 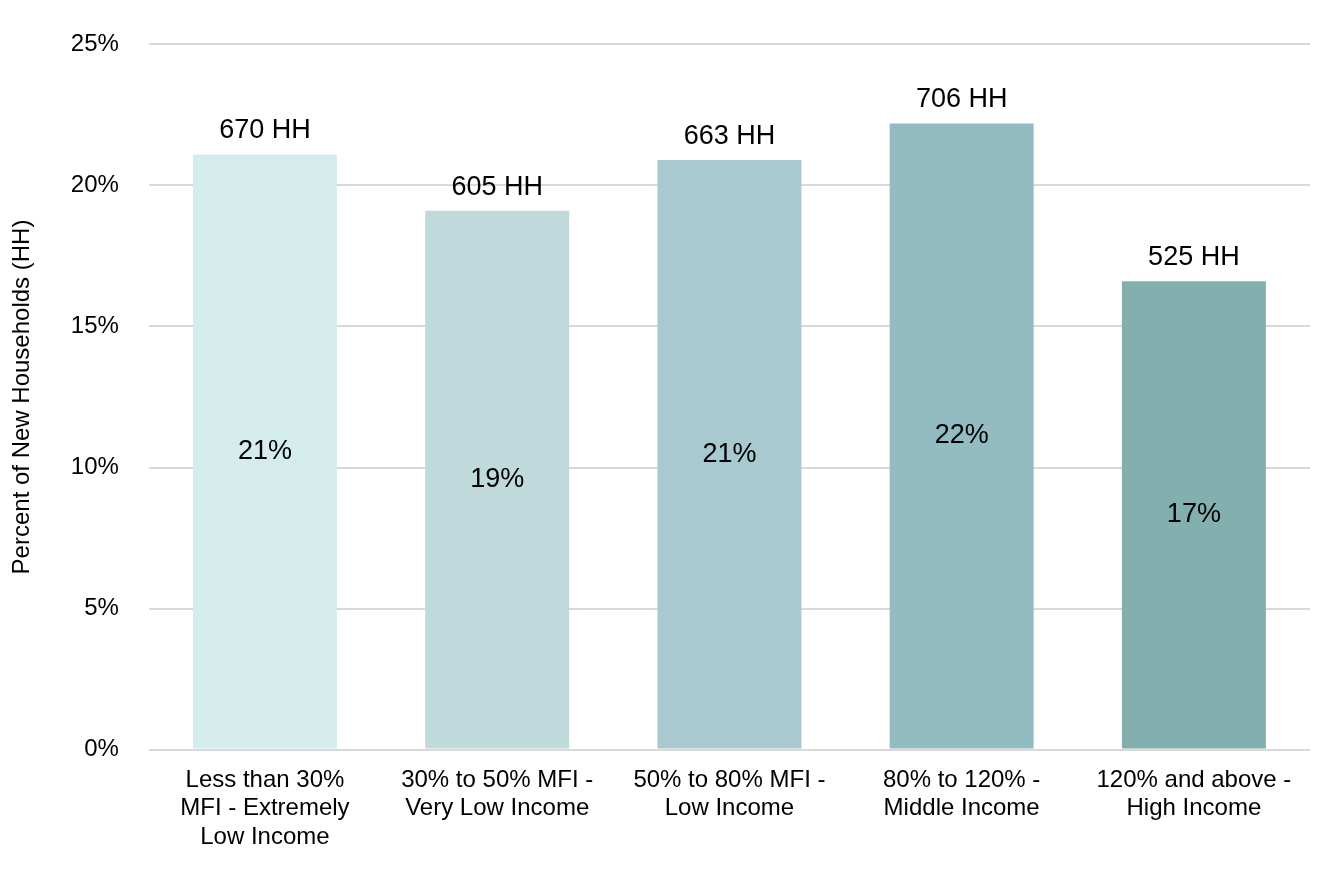 What do you see at coordinates (94, 466) in the screenshot?
I see `y-tick-label: 10%` at bounding box center [94, 466].